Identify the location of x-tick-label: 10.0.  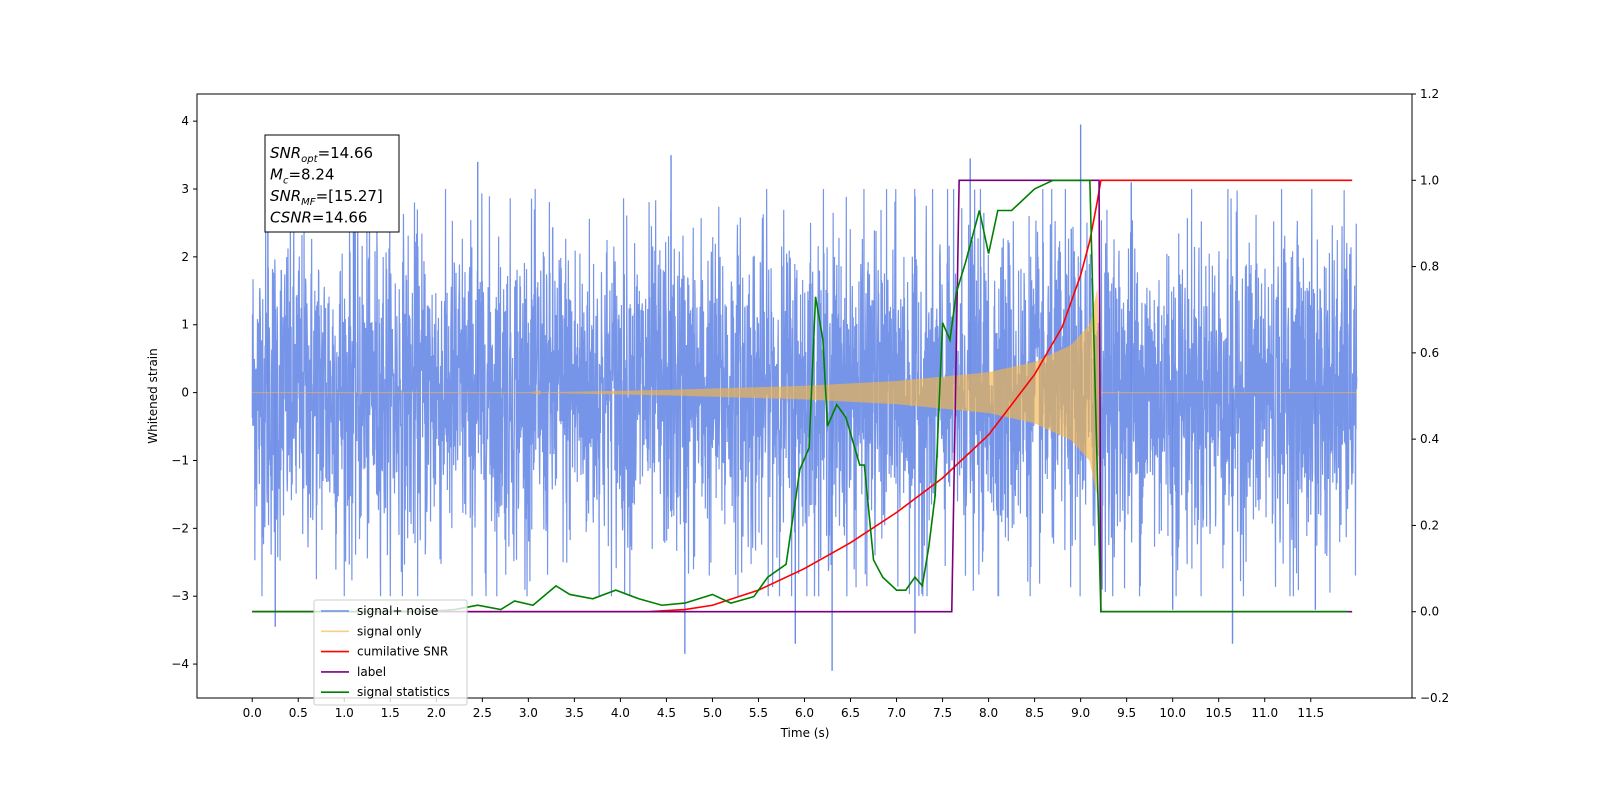
(1172, 713).